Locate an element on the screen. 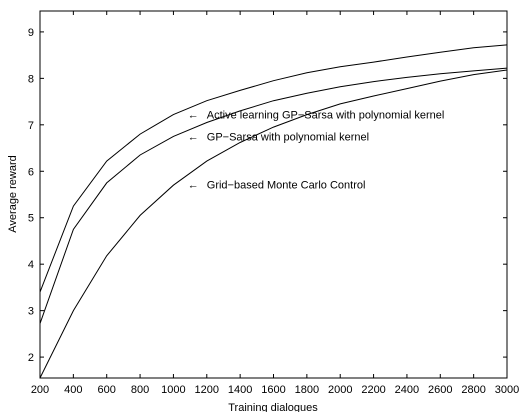 Image resolution: width=519 pixels, height=412 pixels. x-tick-label: 800 is located at coordinates (140, 390).